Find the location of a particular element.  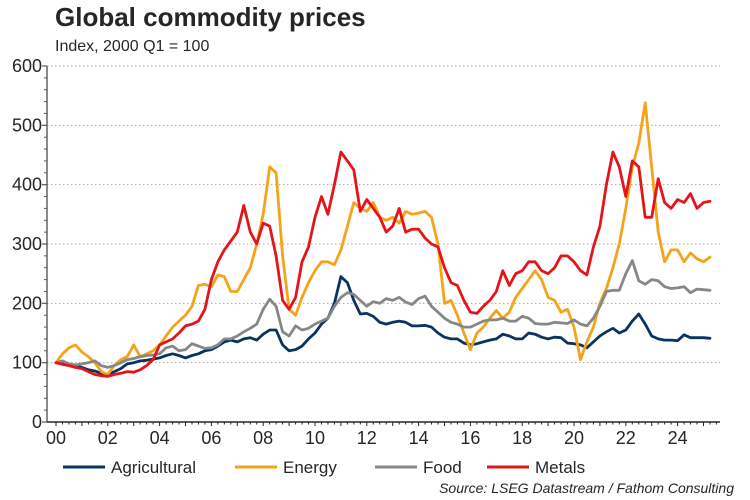

x-tick-label: 12 is located at coordinates (367, 438).